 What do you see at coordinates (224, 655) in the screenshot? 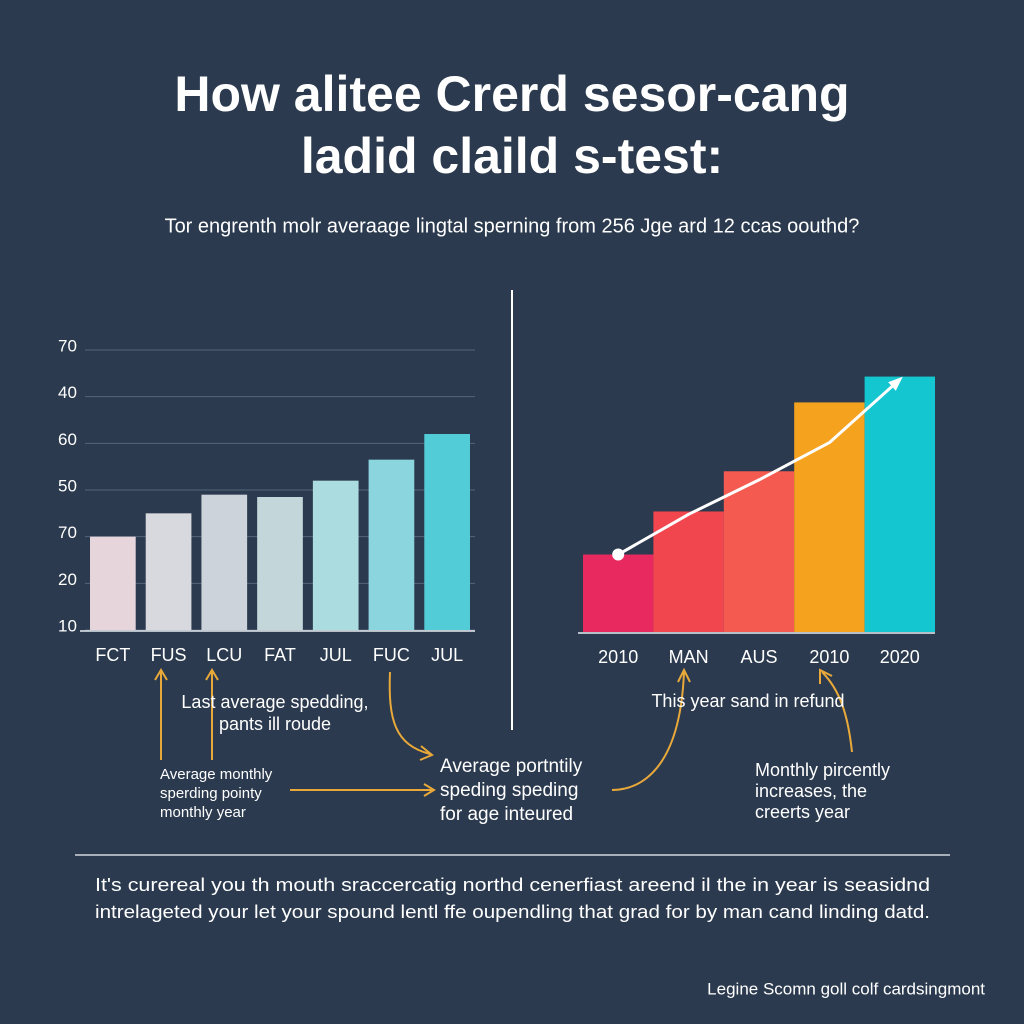
I see `x-tick-label: LCU` at bounding box center [224, 655].